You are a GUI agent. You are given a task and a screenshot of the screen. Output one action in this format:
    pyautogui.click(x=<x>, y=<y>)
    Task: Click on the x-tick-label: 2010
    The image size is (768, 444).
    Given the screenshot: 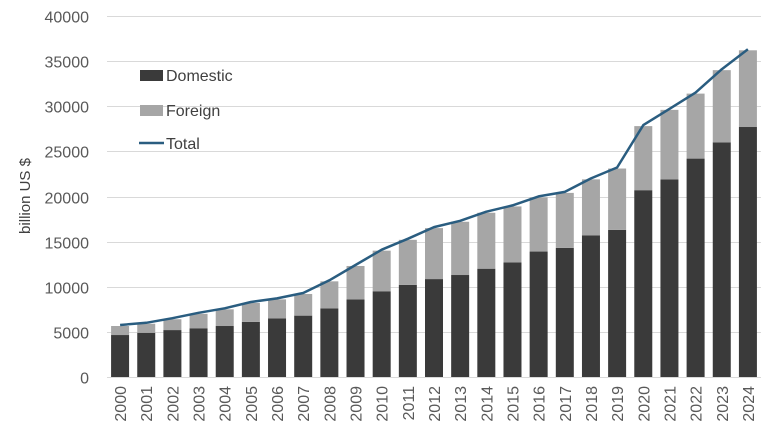 What is the action you would take?
    pyautogui.click(x=383, y=404)
    